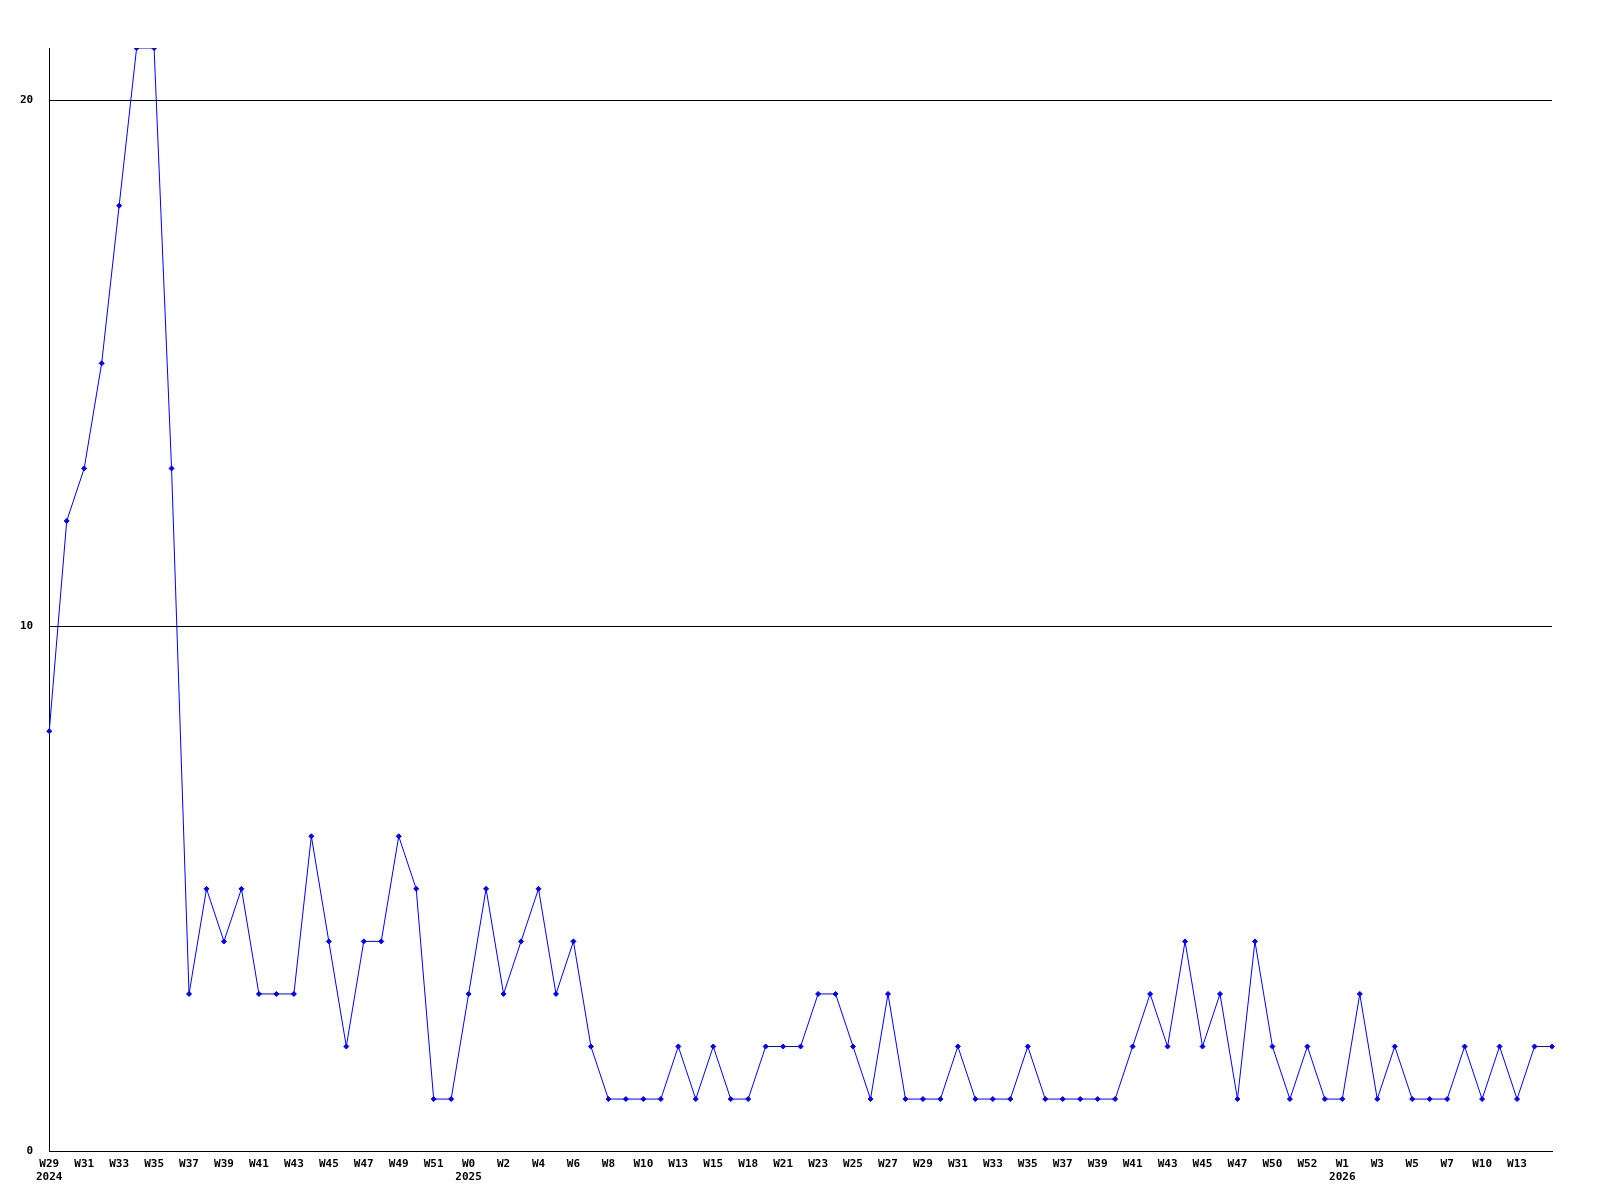 Image resolution: width=1600 pixels, height=1200 pixels. I want to click on x-tick-label: W51, so click(433, 1164).